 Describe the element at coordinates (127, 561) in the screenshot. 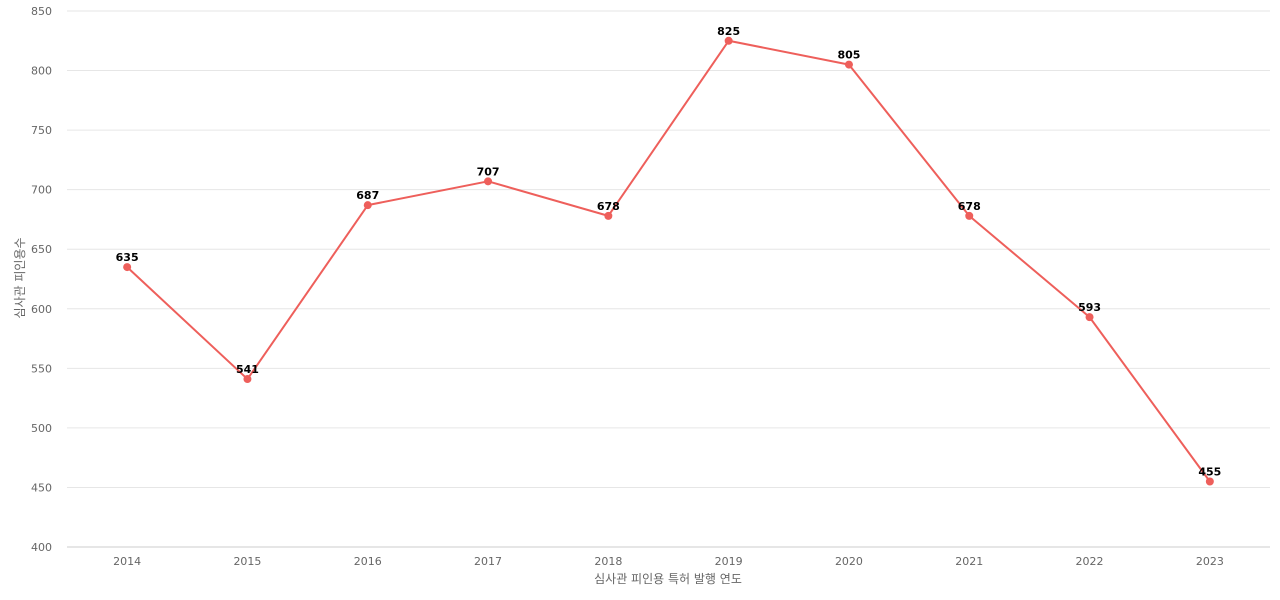

I see `x-tick-label: 2014` at that location.